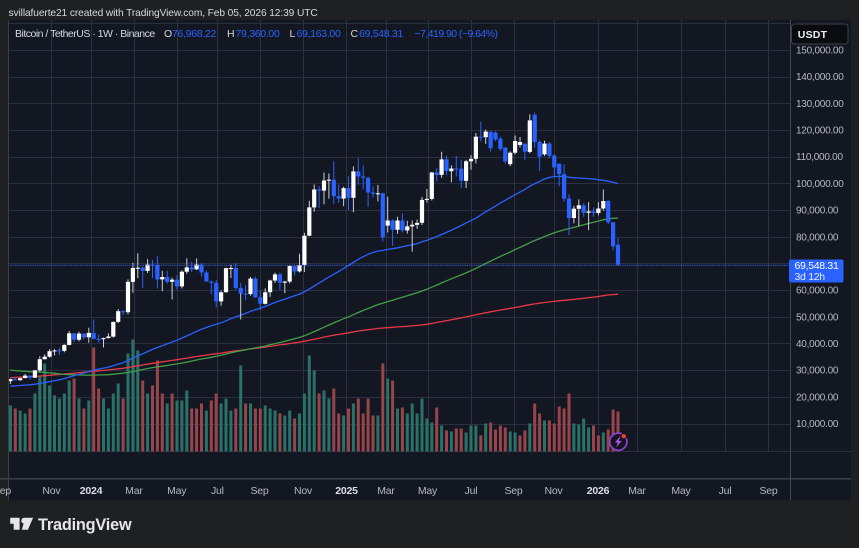  I want to click on svg-text: 100,000.00, so click(820, 184).